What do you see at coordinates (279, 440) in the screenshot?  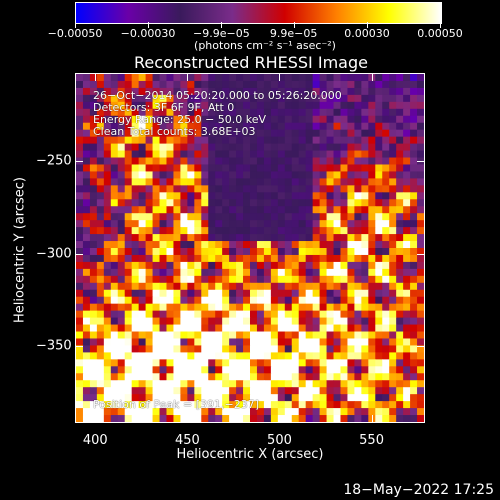 I see `x-tick-label: 500` at bounding box center [279, 440].